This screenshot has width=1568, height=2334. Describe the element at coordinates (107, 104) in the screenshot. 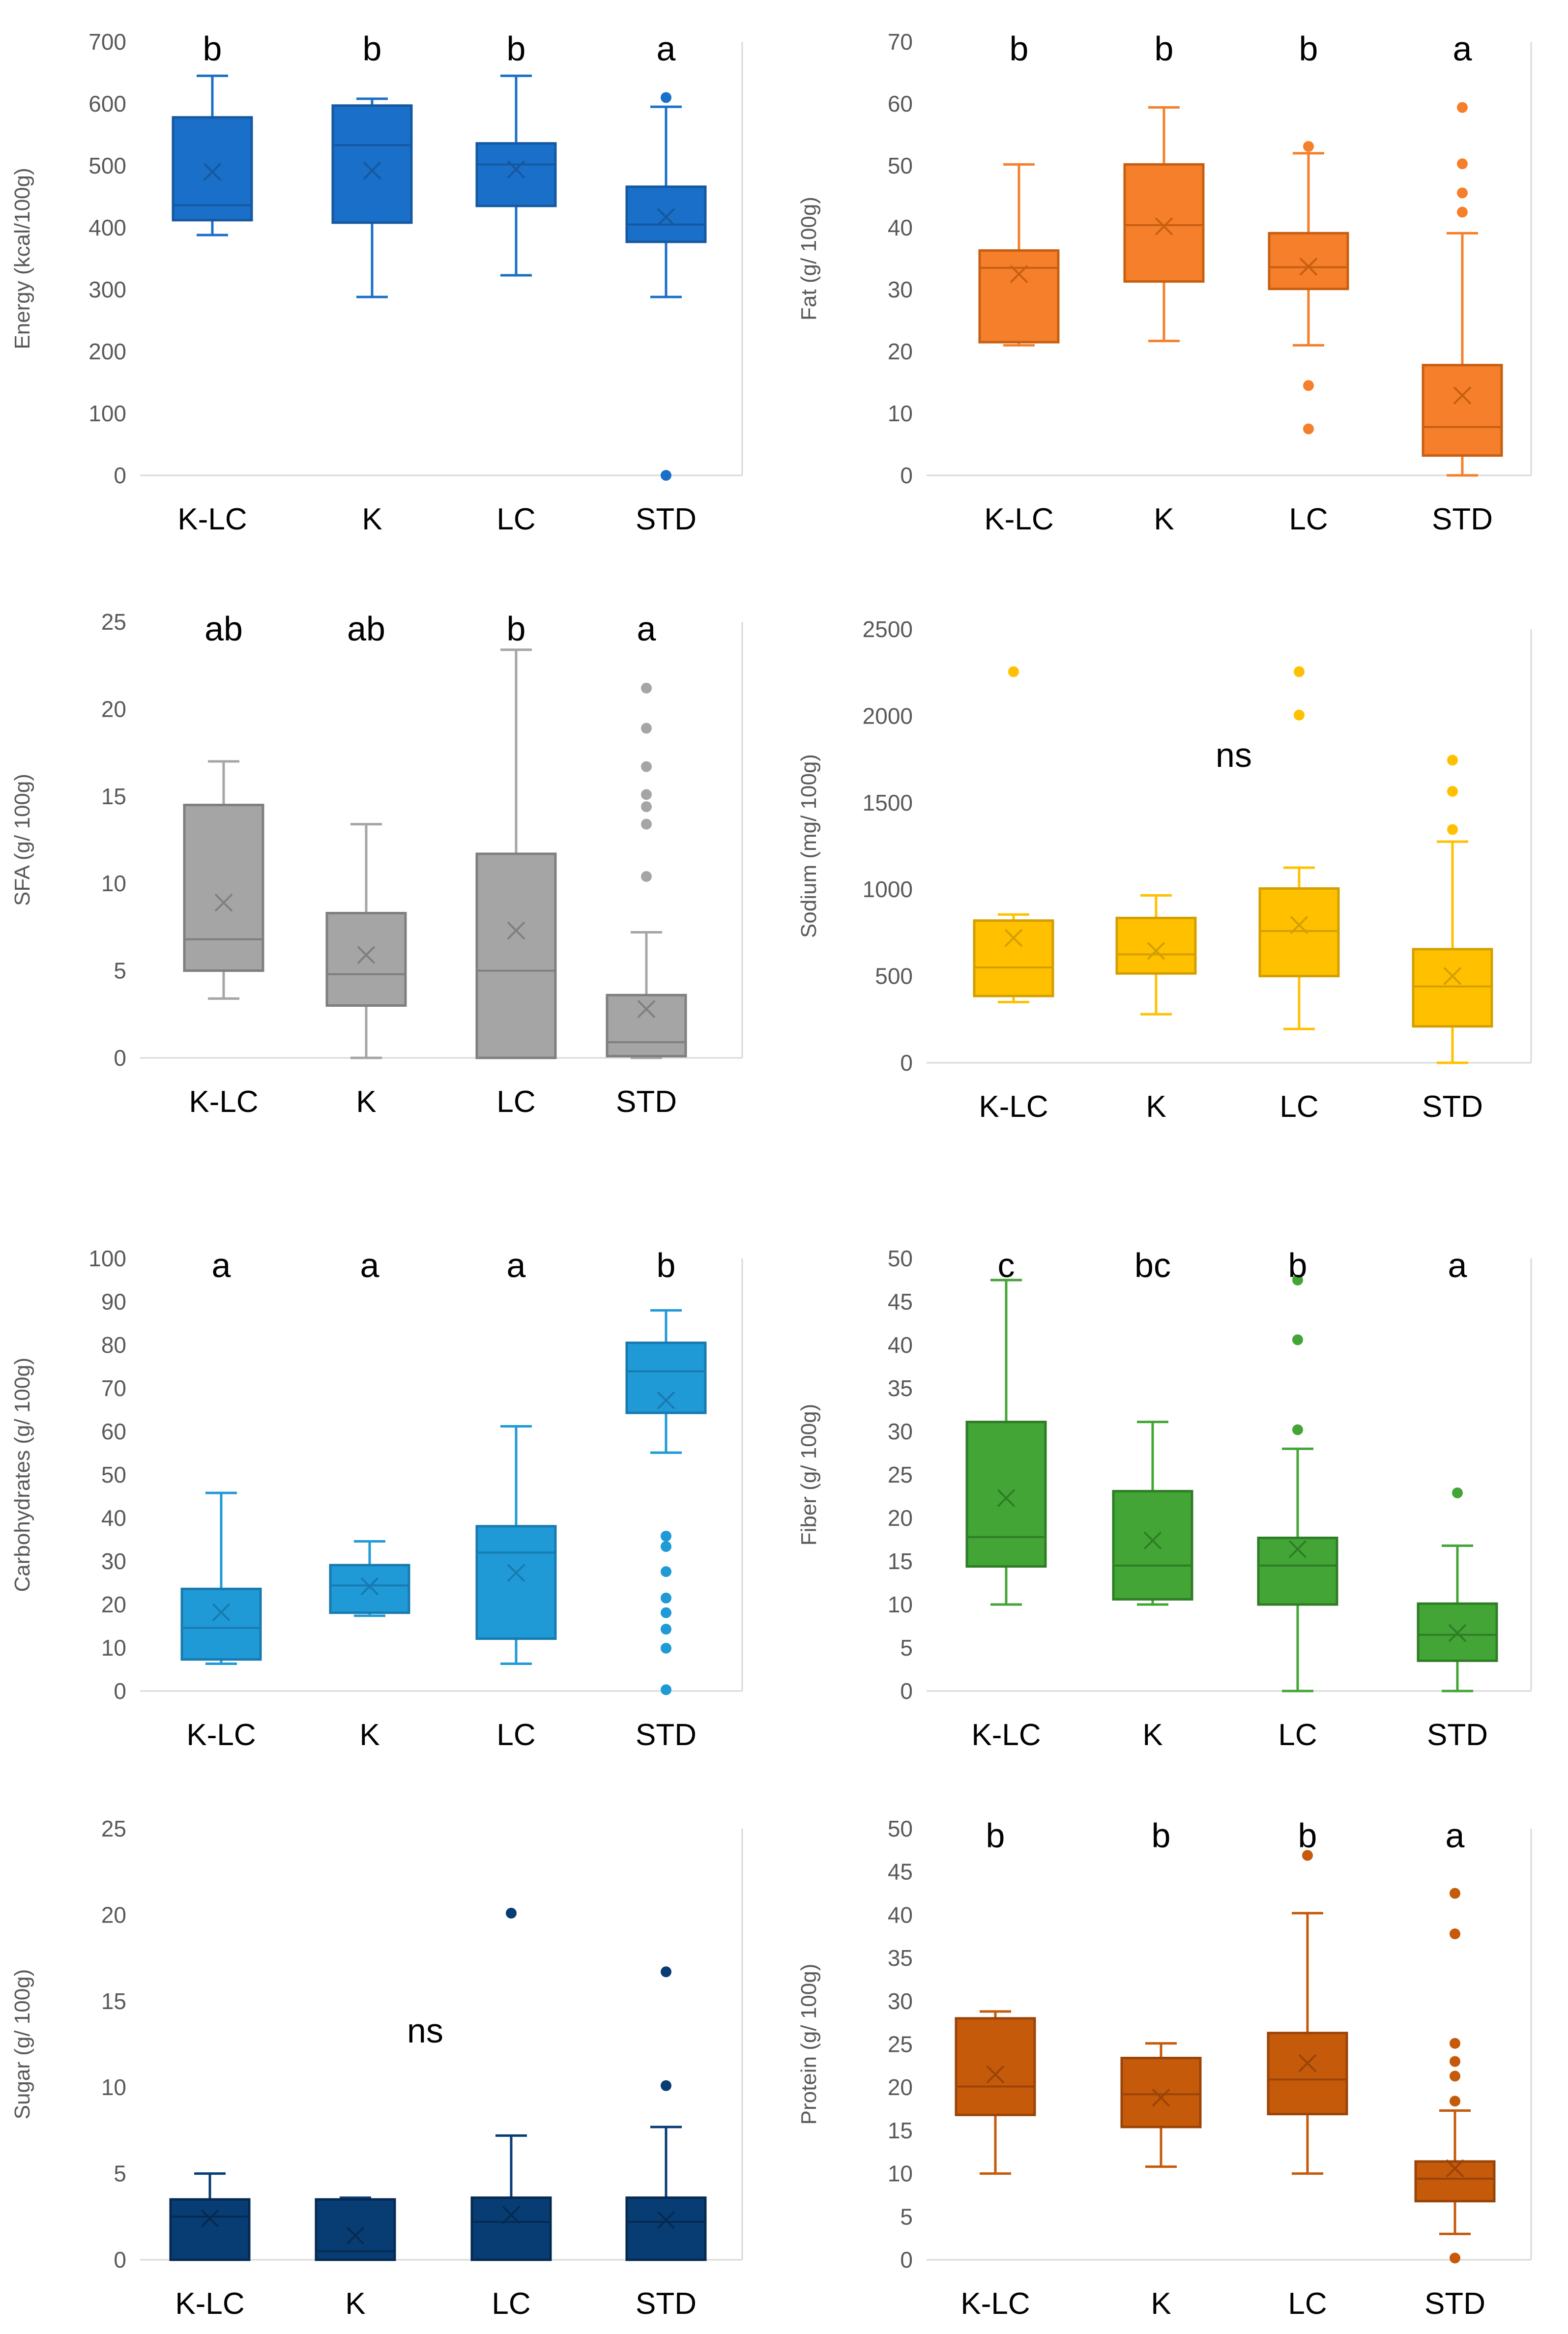

I see `y-tick-label: 600` at that location.